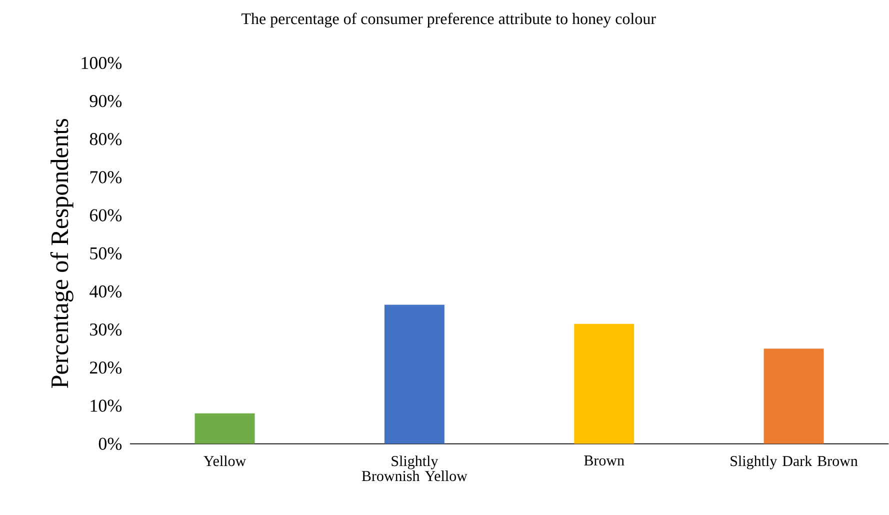 The height and width of the screenshot is (515, 889). What do you see at coordinates (106, 291) in the screenshot?
I see `y-tick-label: 40%` at bounding box center [106, 291].